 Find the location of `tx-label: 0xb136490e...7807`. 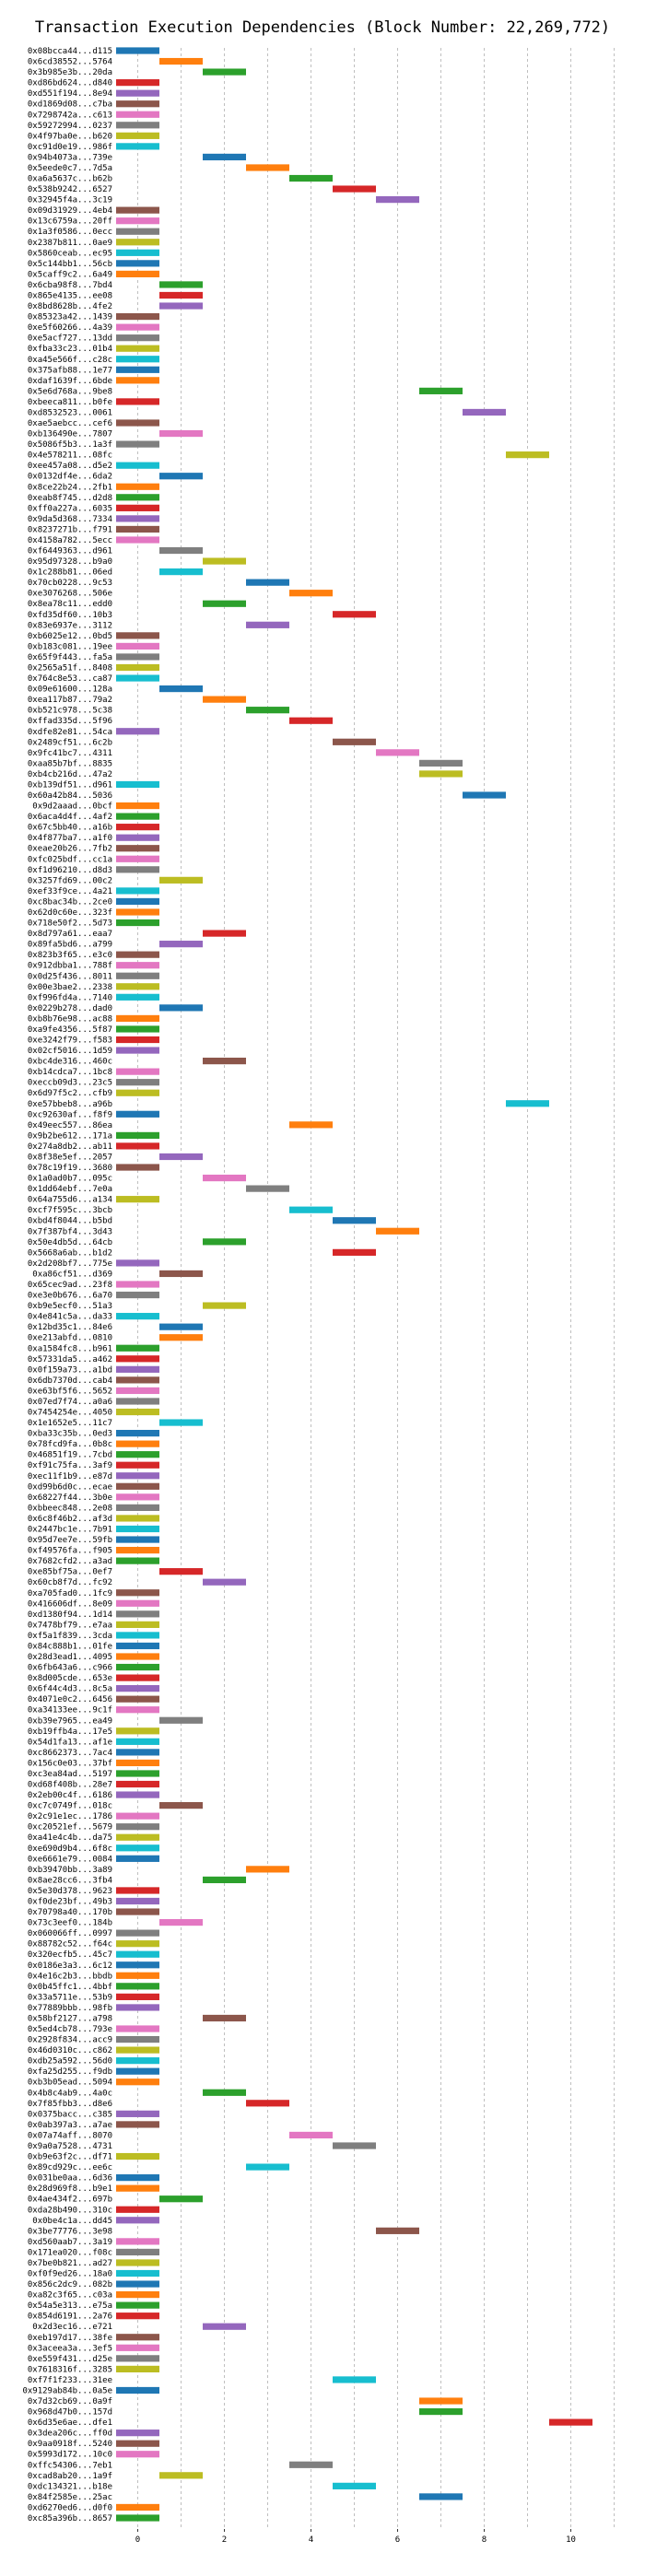

tx-label: 0xb136490e...7807 is located at coordinates (70, 434).